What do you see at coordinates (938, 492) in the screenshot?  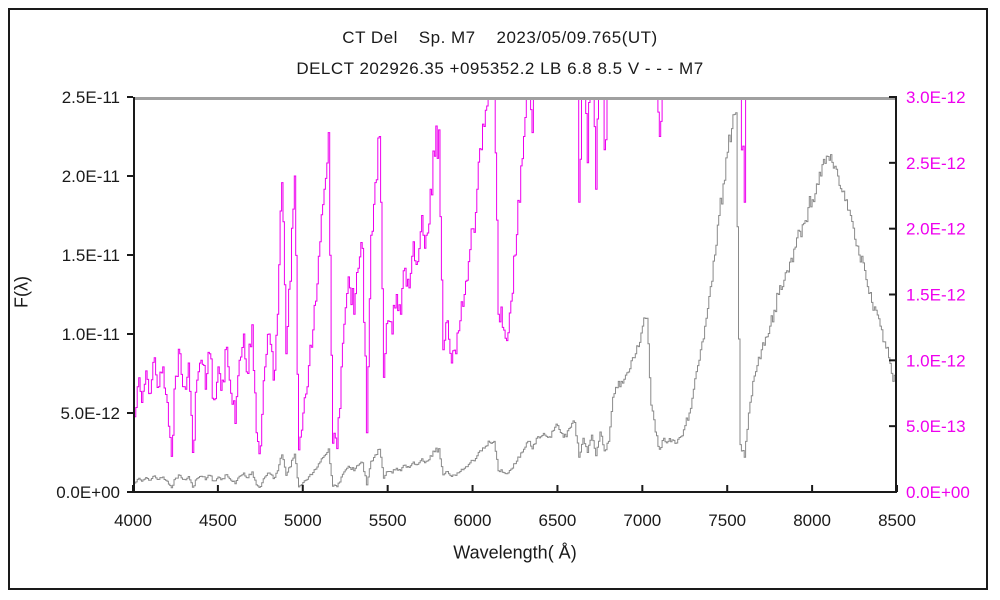 I see `y-right-tick-label: 0.0E+00` at bounding box center [938, 492].